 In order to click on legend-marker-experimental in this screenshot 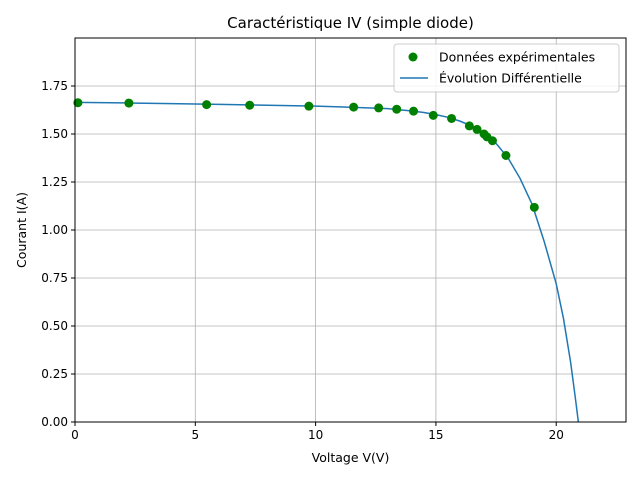, I will do `click(413, 57)`.